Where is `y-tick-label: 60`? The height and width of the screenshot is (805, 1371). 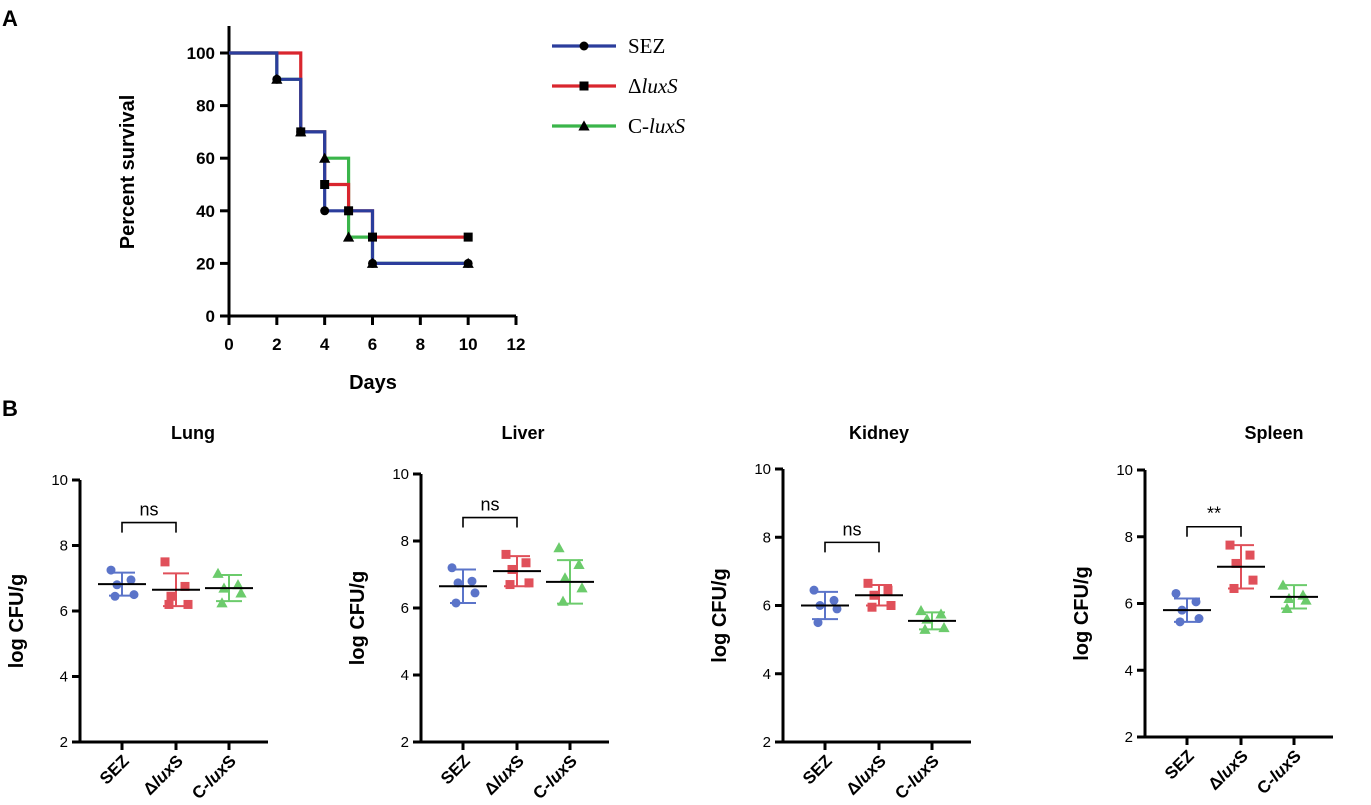
y-tick-label: 60 is located at coordinates (205, 158).